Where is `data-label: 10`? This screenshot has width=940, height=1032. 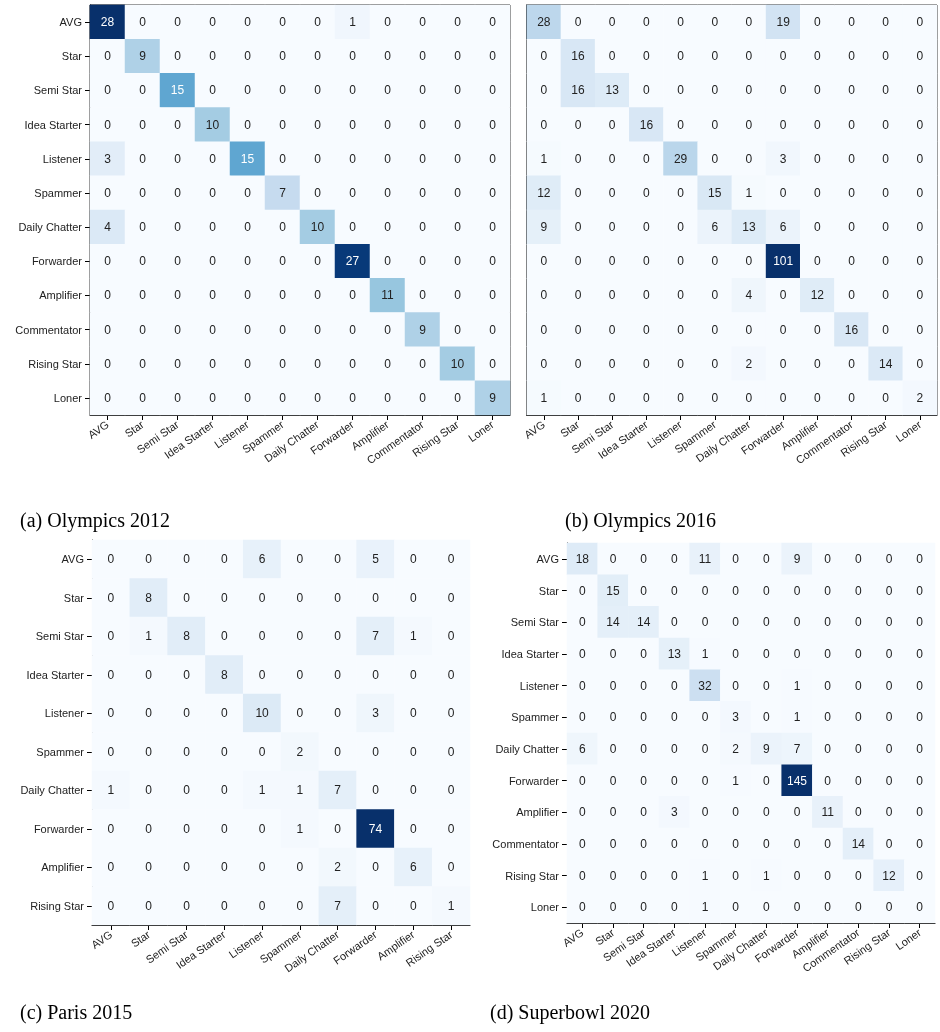
data-label: 10 is located at coordinates (457, 363).